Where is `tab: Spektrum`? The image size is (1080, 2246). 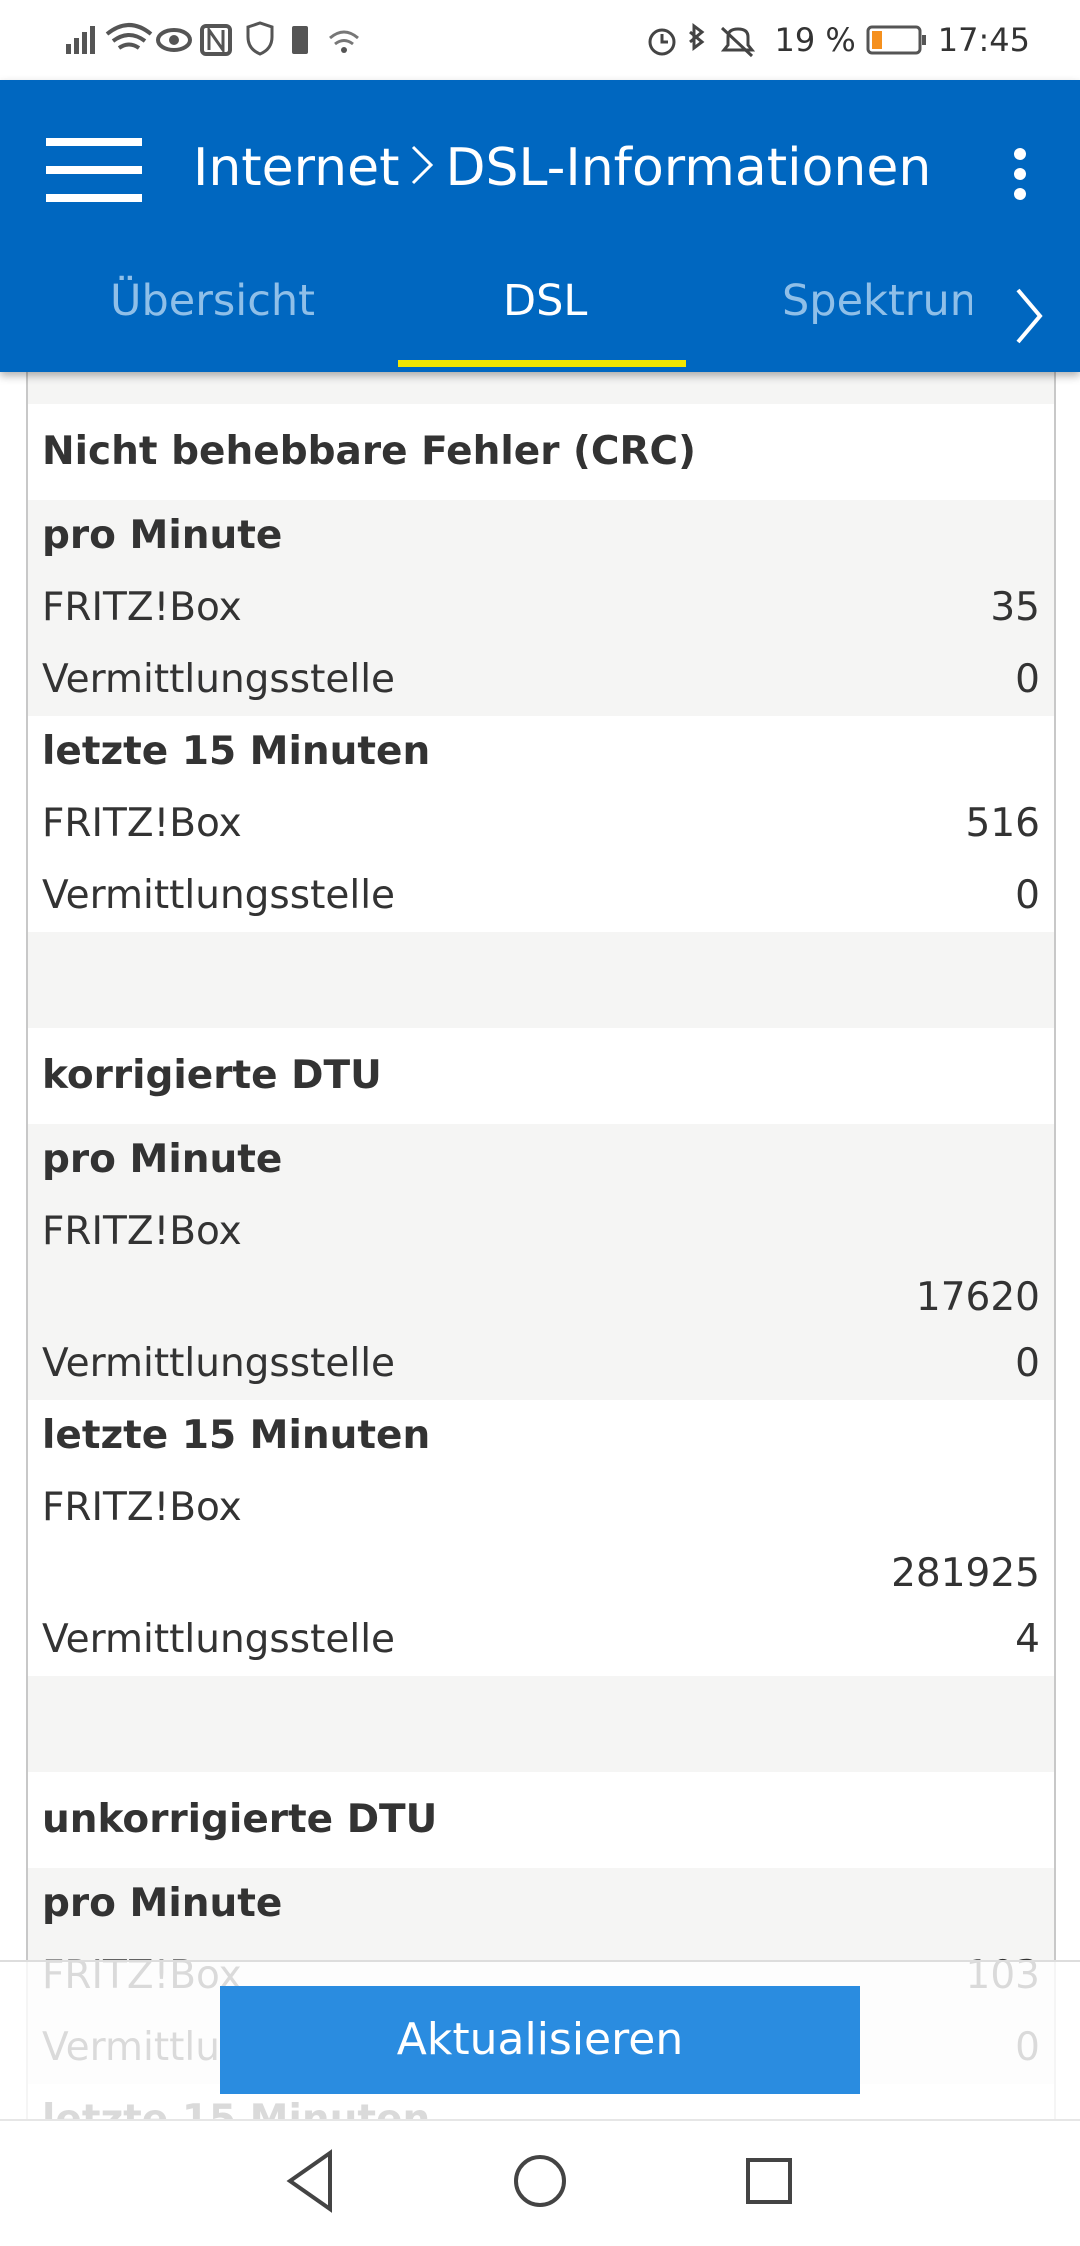 tab: Spektrum is located at coordinates (877, 301).